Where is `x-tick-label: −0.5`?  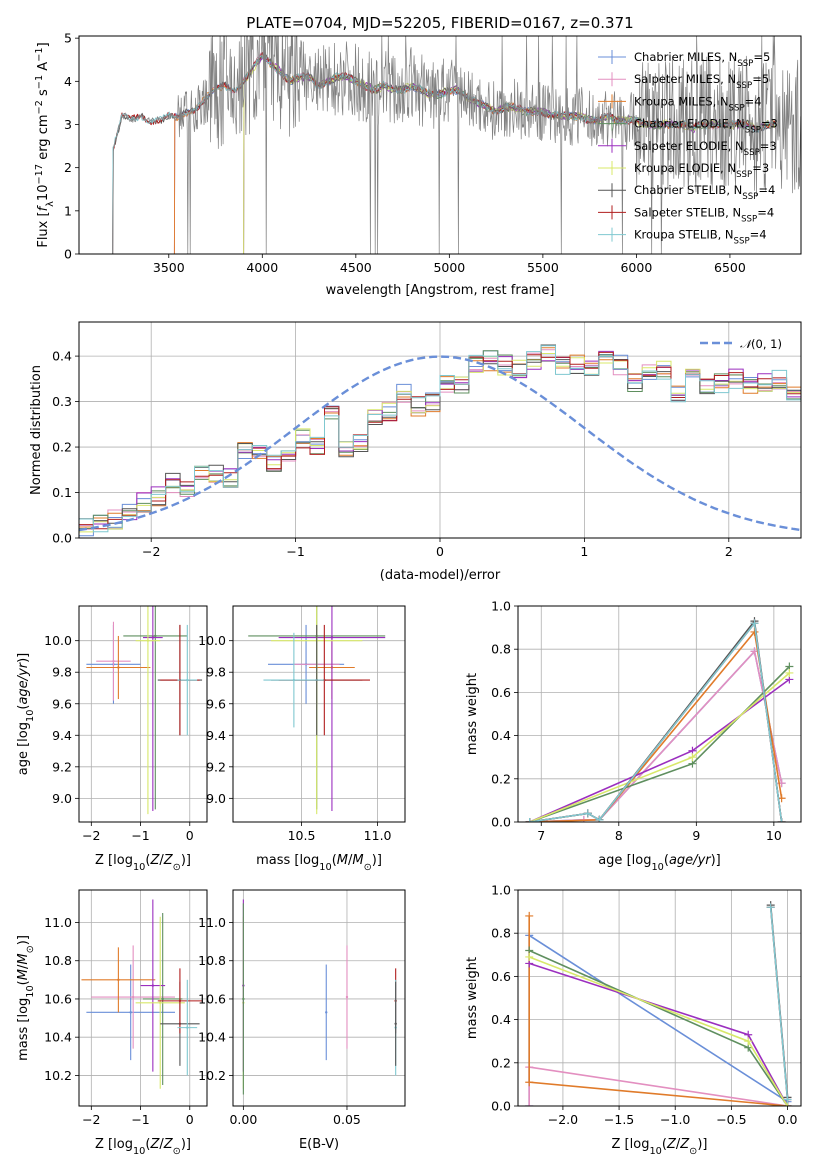 x-tick-label: −0.5 is located at coordinates (731, 1119).